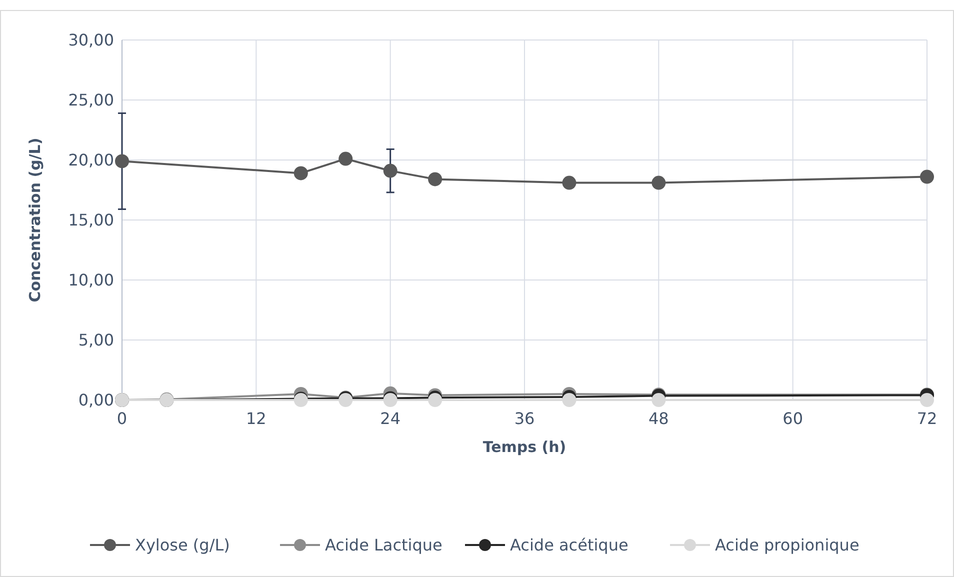 Image resolution: width=954 pixels, height=577 pixels. What do you see at coordinates (91, 280) in the screenshot?
I see `y-tick-label: 10,00` at bounding box center [91, 280].